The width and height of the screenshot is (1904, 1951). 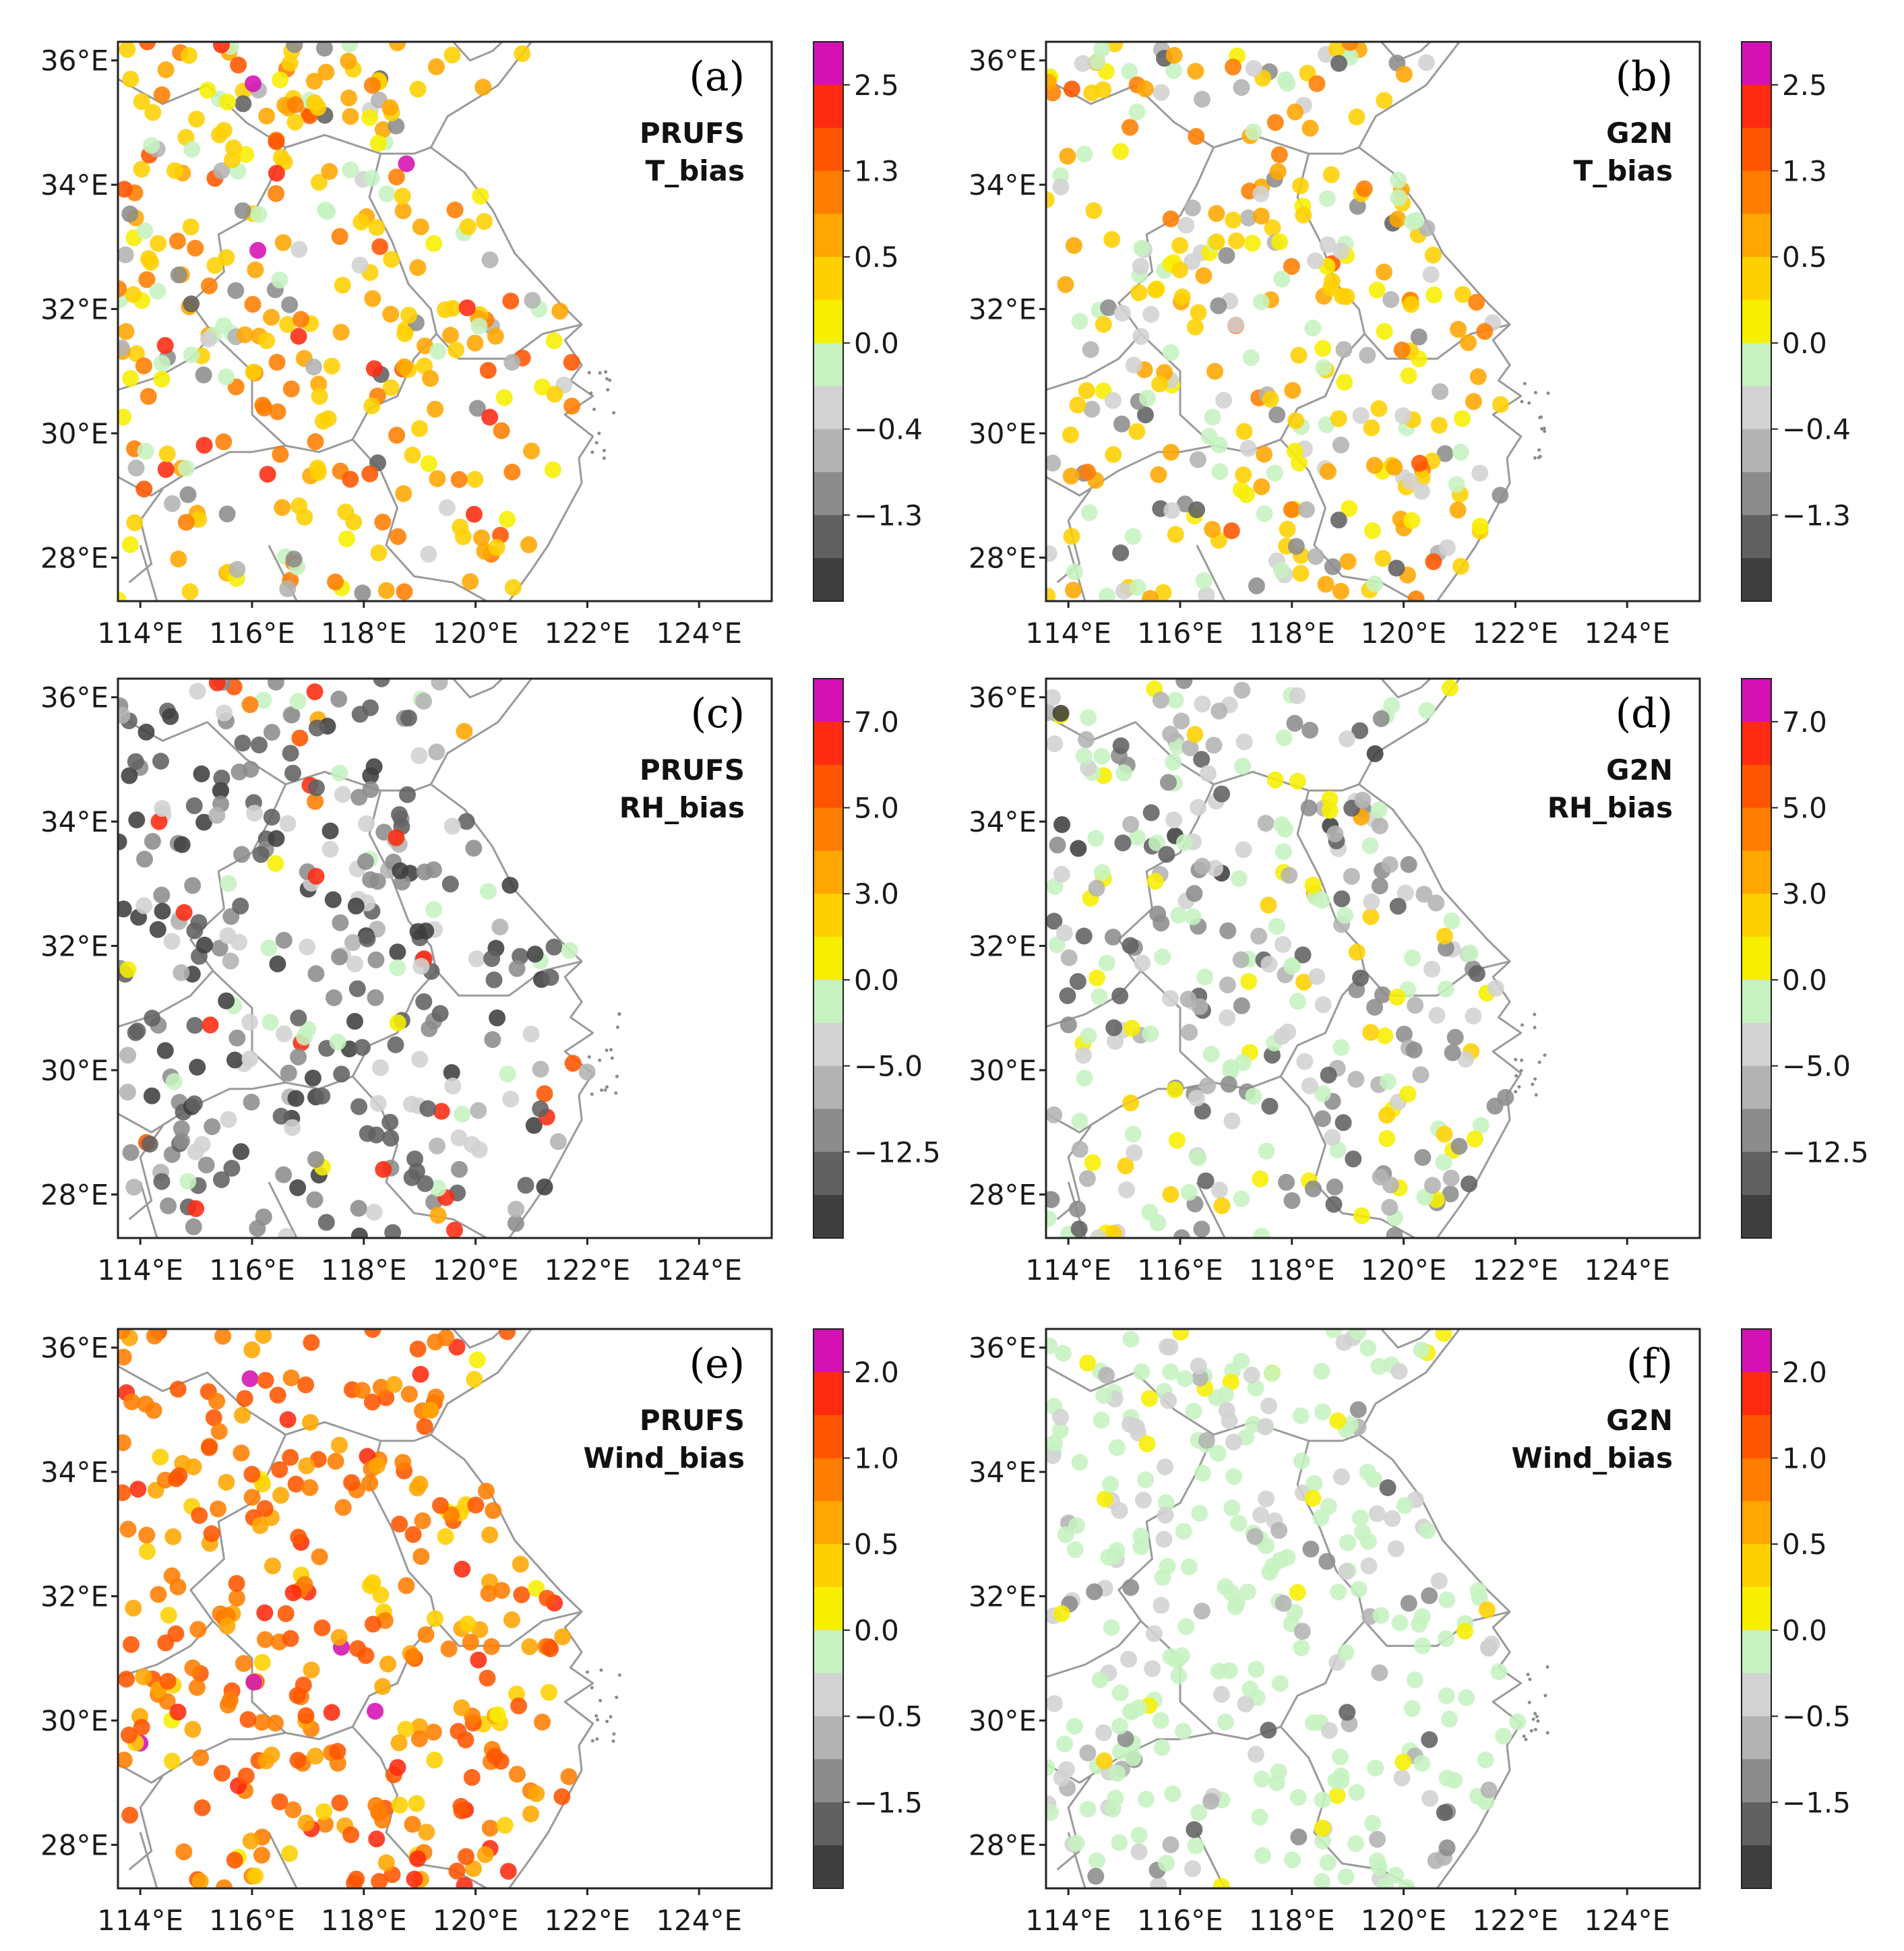 I want to click on model-label: PRUFS, so click(x=692, y=1420).